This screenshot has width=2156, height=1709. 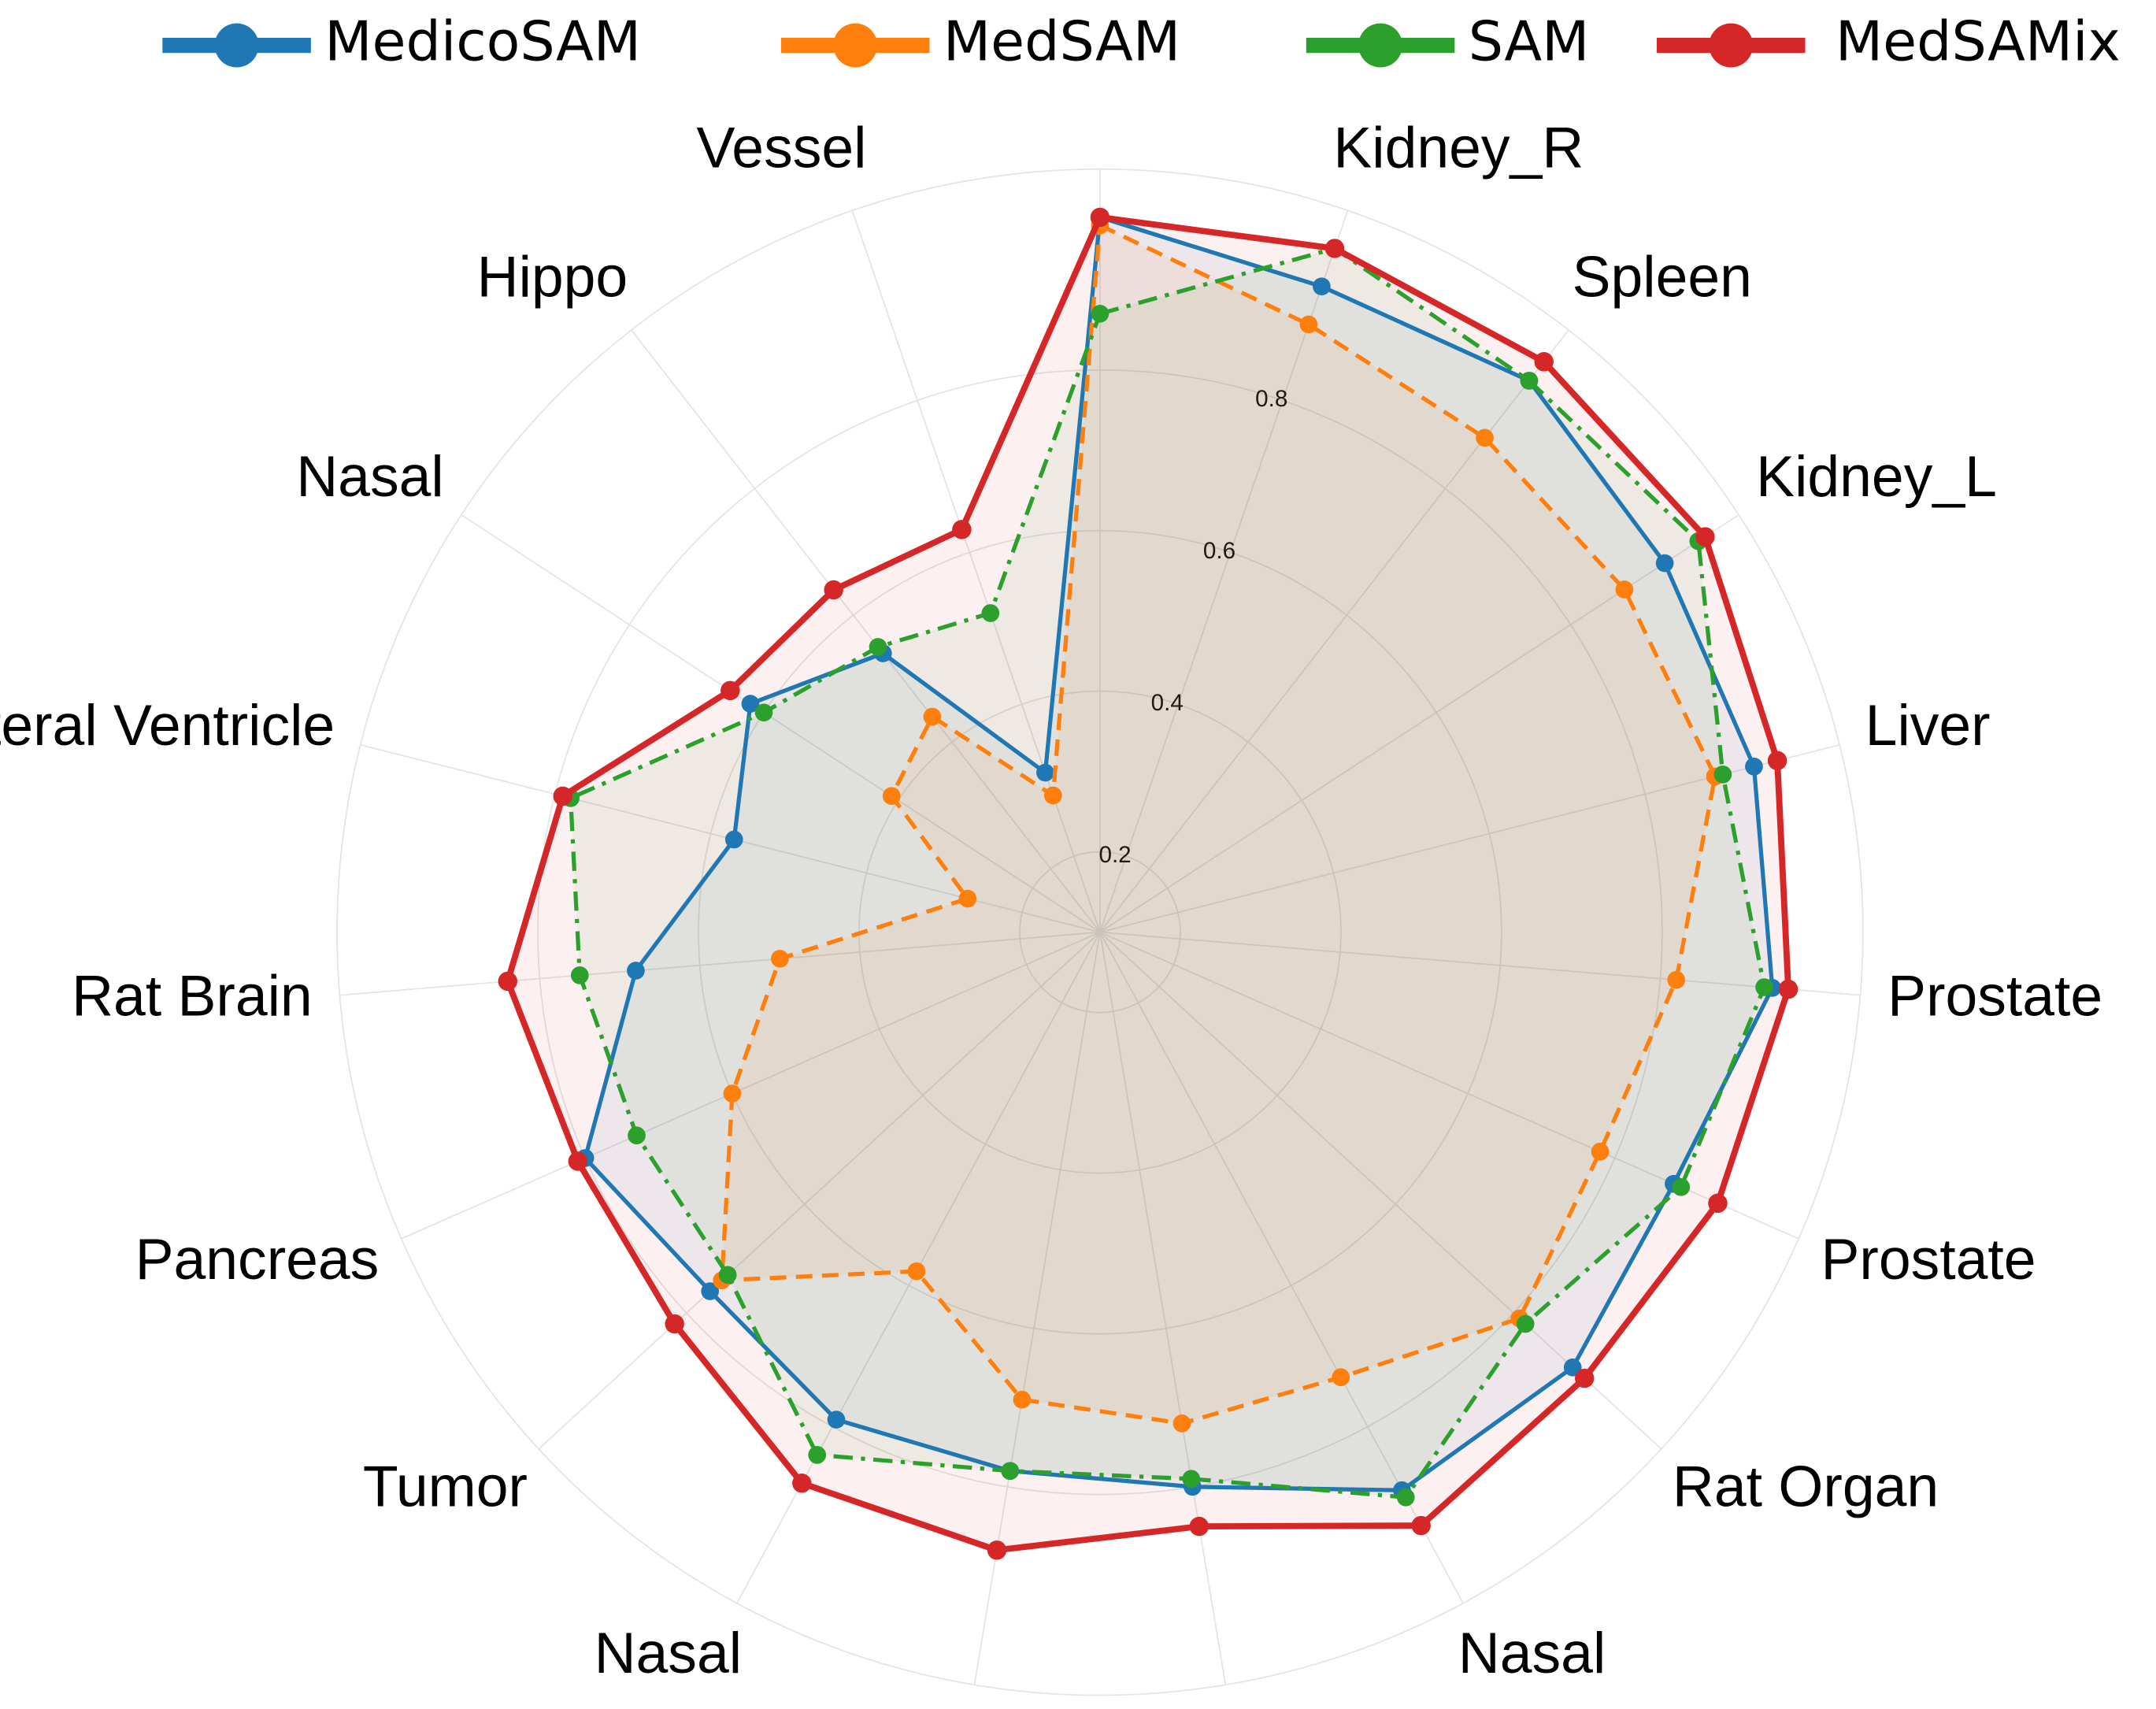 I want to click on category-label: Vessel, so click(x=781, y=147).